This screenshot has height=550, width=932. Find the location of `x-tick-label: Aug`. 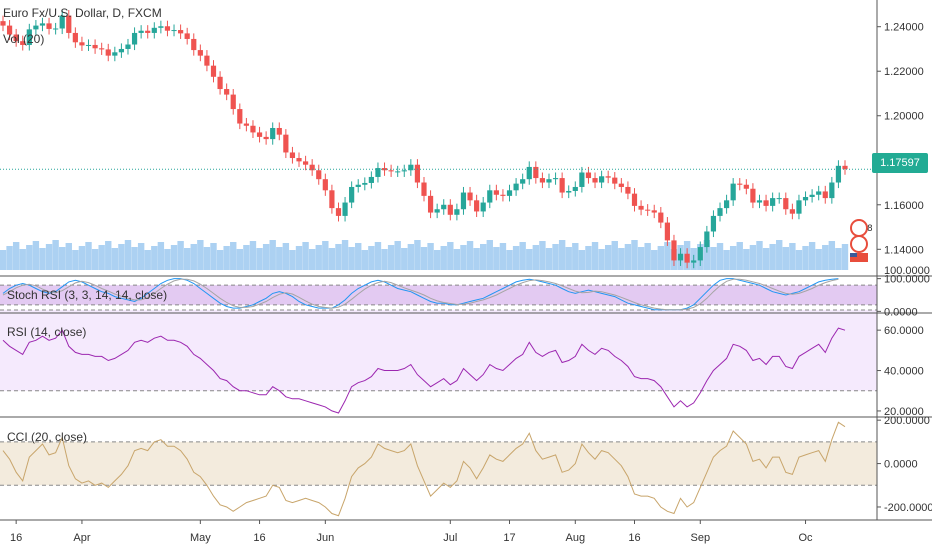

x-tick-label: Aug is located at coordinates (576, 538).